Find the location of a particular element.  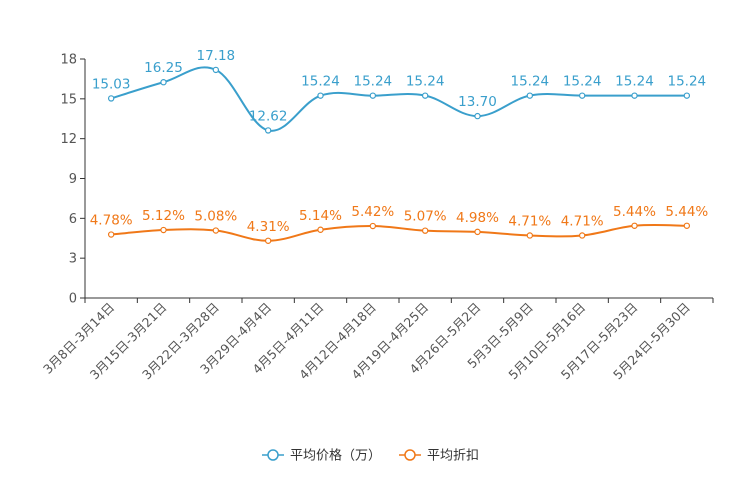

legend-item-2: 平均折扣 is located at coordinates (439, 456).